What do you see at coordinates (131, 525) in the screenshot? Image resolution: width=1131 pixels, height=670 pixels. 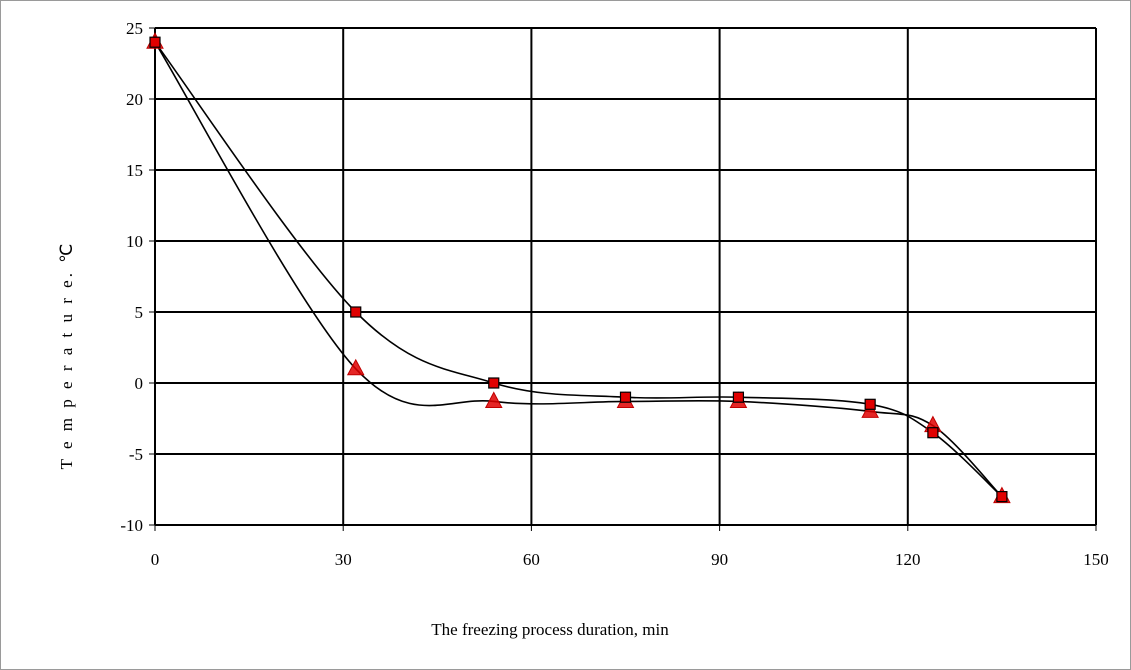 I see `y-tick-label: -10` at bounding box center [131, 525].